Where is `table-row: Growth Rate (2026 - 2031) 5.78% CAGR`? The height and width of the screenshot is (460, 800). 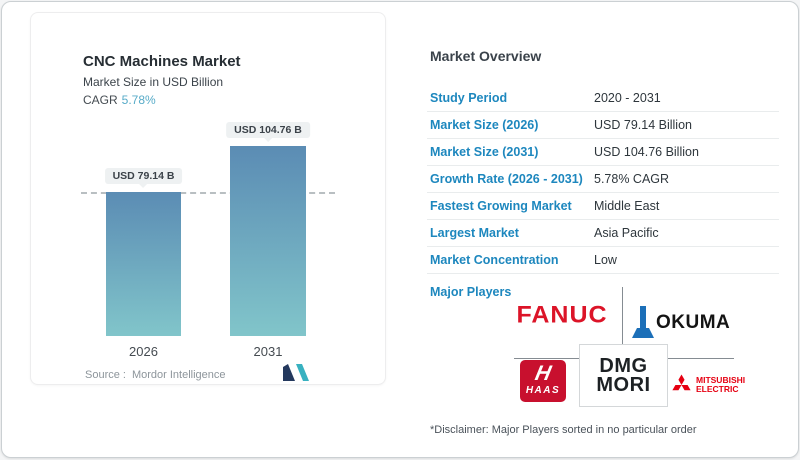
table-row: Growth Rate (2026 - 2031) 5.78% CAGR is located at coordinates (603, 179).